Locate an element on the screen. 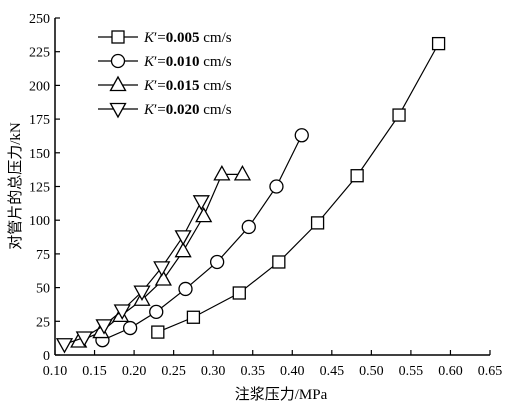  x-tick-label: 0.60 is located at coordinates (450, 371).